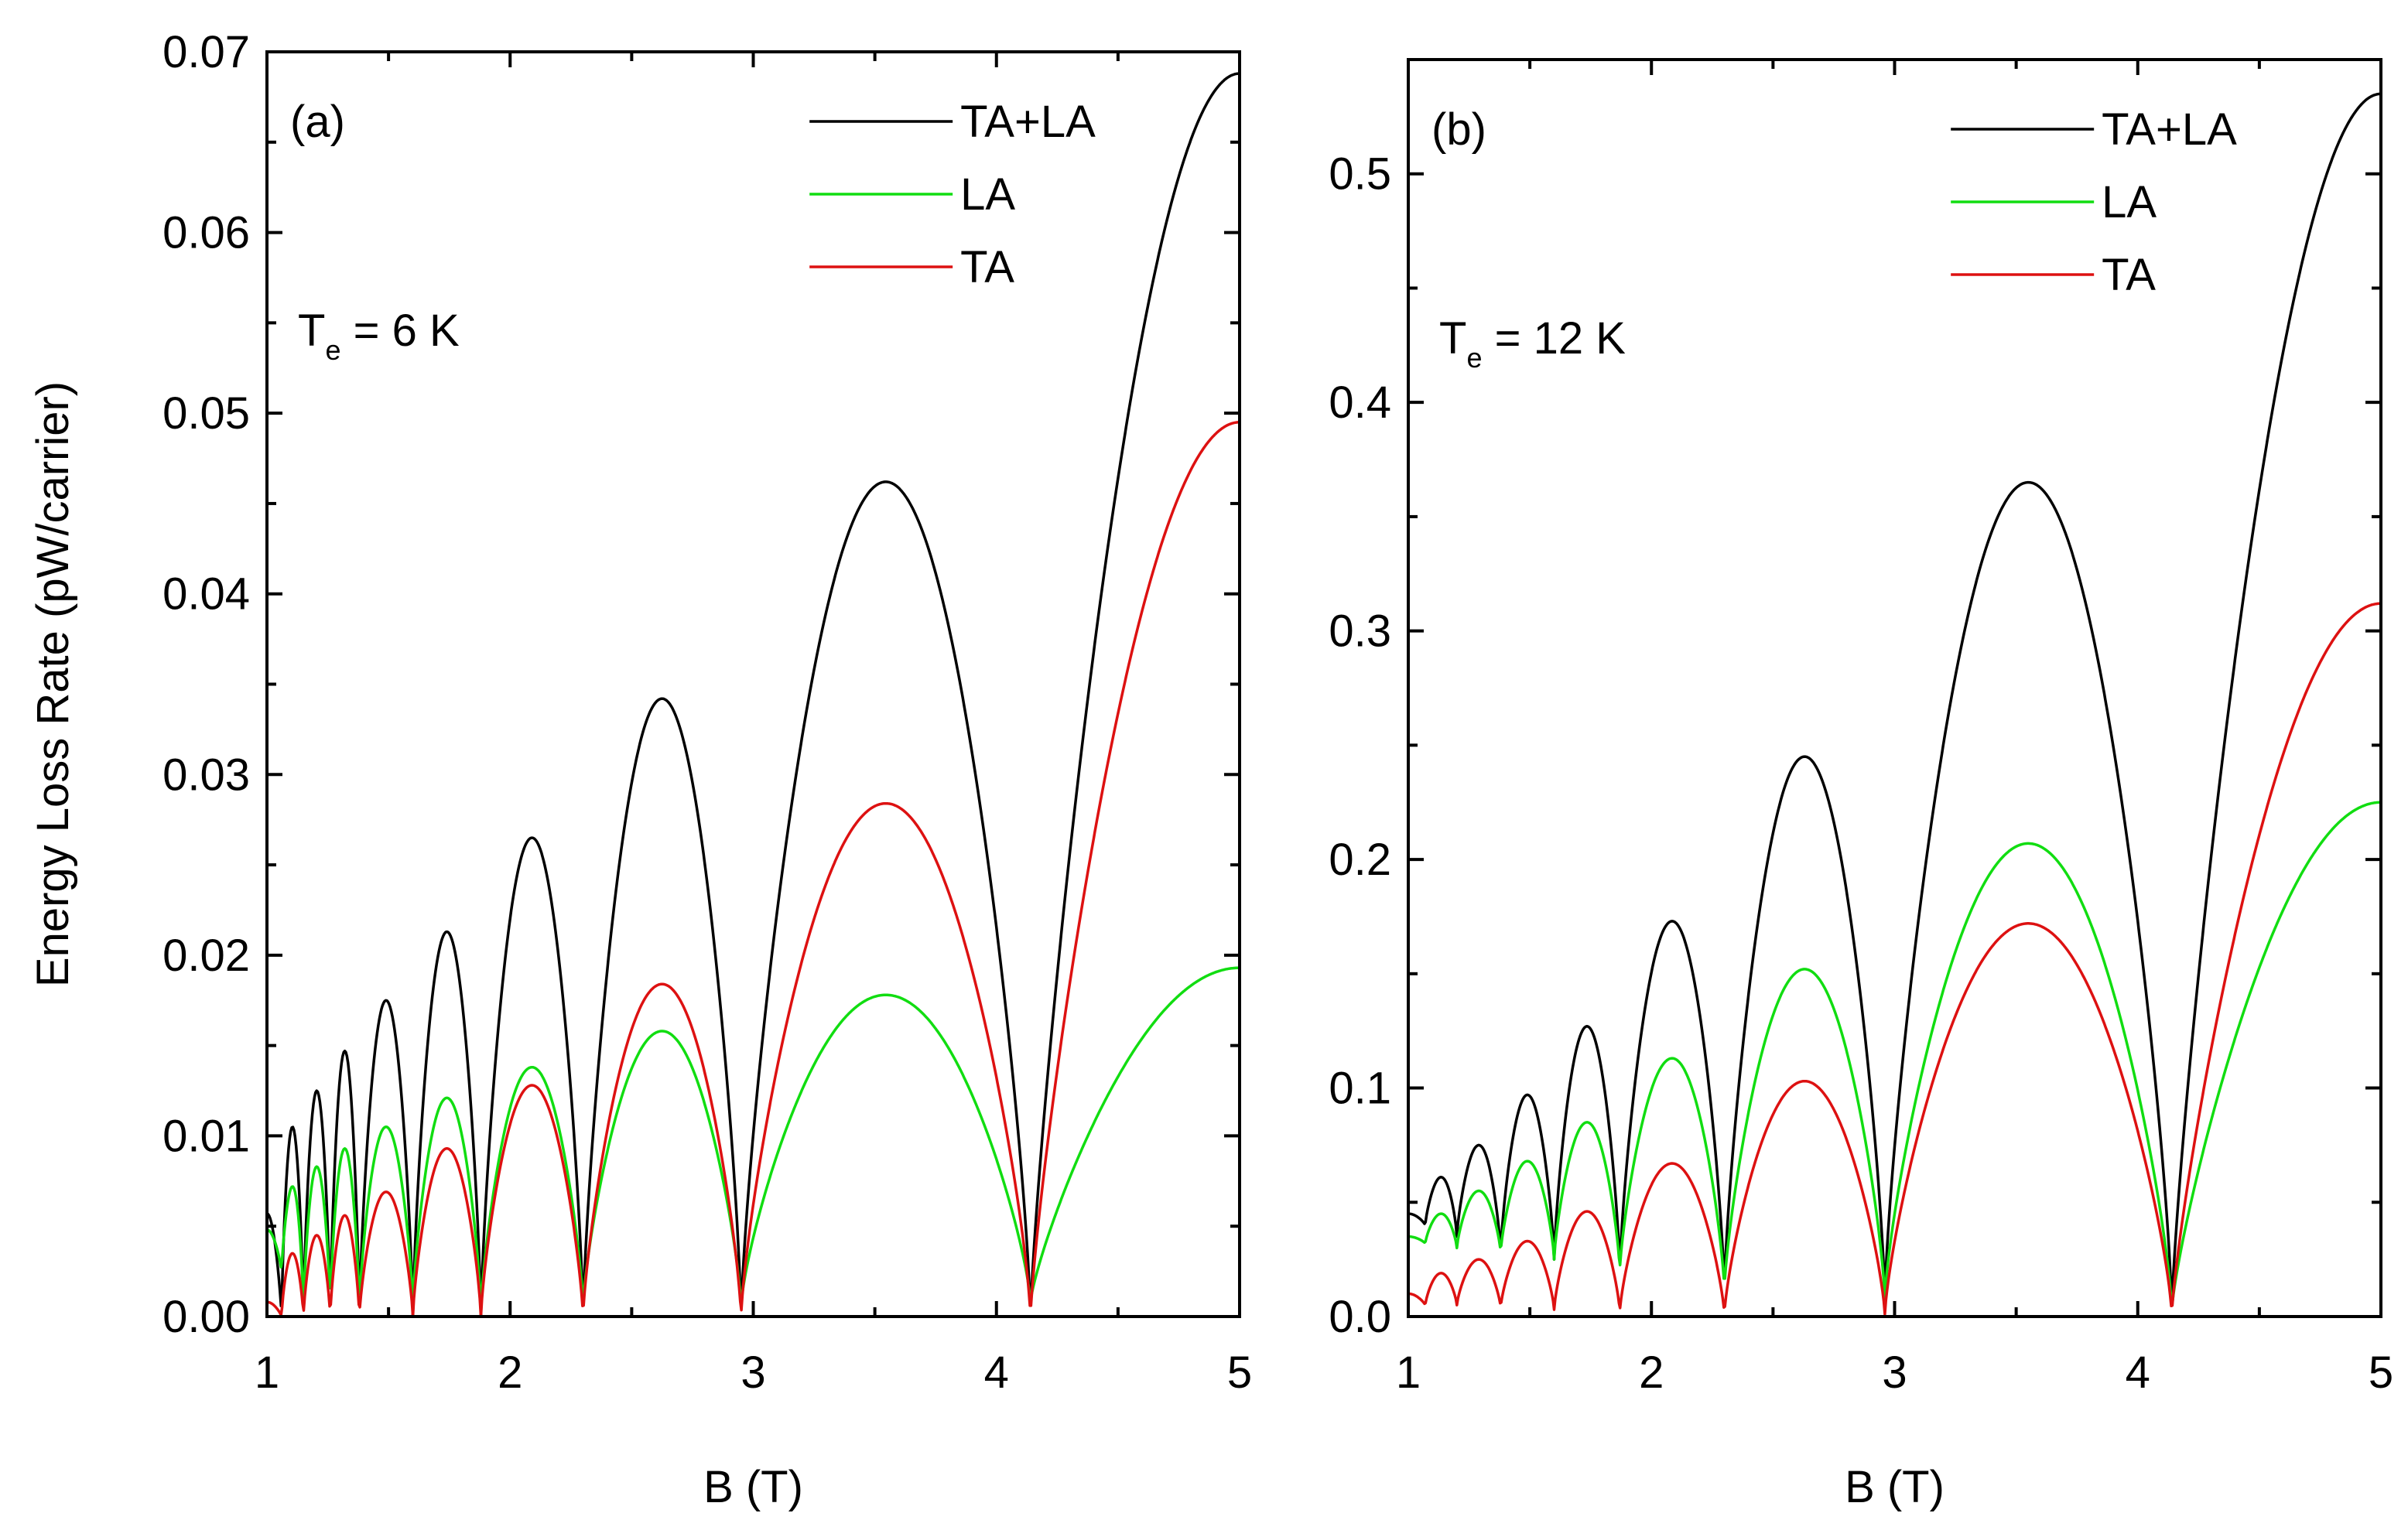  What do you see at coordinates (379, 336) in the screenshot?
I see `panel-a-temperature-label: Te = 6 K` at bounding box center [379, 336].